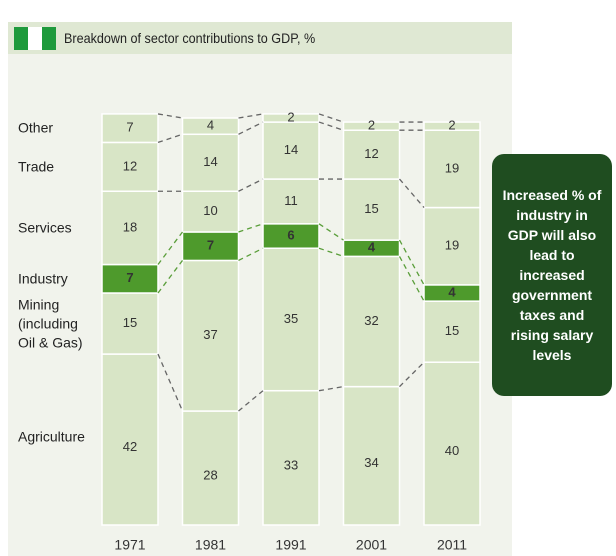  What do you see at coordinates (452, 450) in the screenshot?
I see `value-label: 40` at bounding box center [452, 450].